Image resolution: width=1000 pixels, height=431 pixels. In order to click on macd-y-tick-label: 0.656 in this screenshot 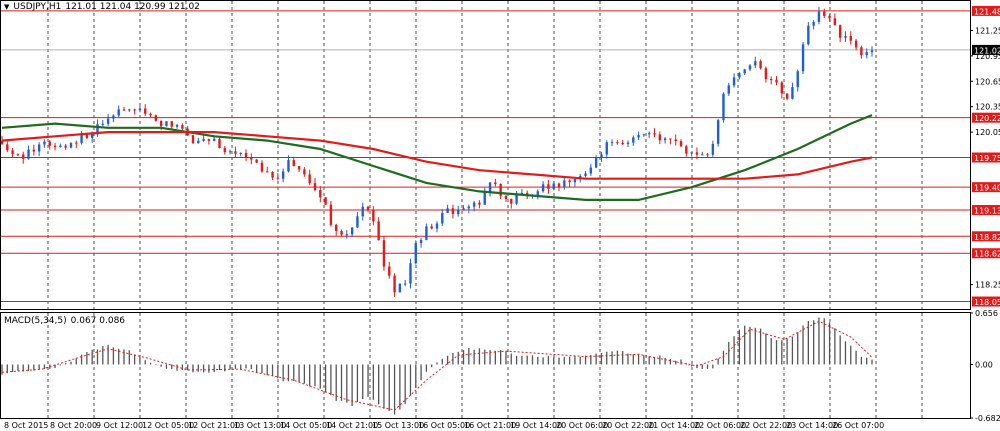, I will do `click(986, 313)`.